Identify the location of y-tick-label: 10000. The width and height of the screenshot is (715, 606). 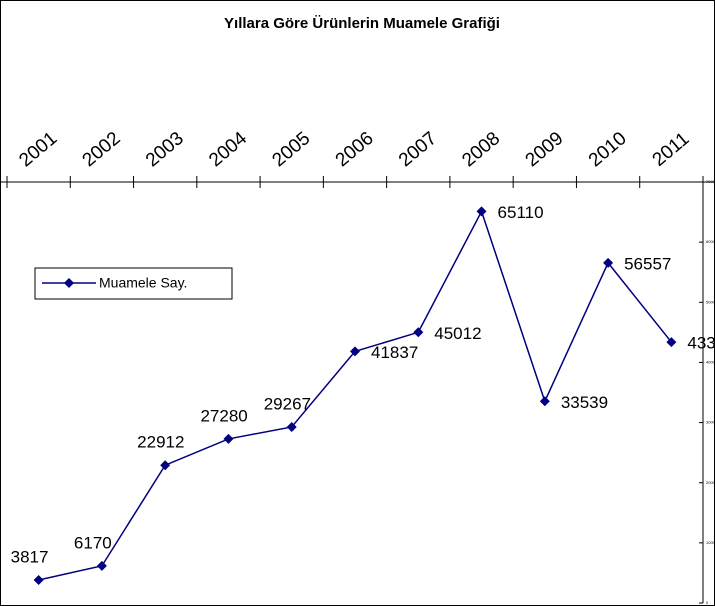
(710, 542).